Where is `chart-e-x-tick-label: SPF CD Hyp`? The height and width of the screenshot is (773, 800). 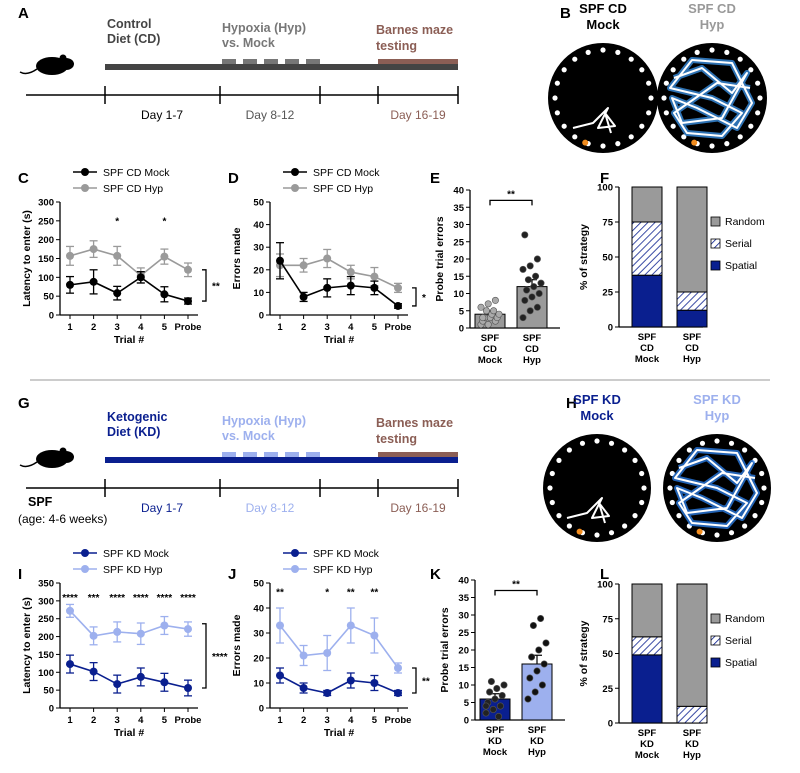
chart-e-x-tick-label: SPF CD Hyp is located at coordinates (532, 349).